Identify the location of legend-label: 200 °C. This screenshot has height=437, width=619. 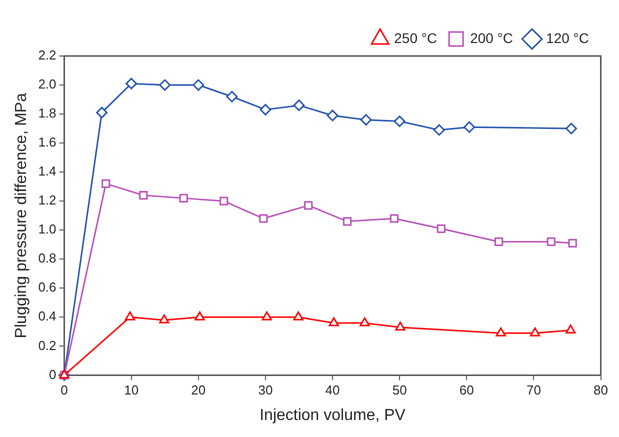
(492, 38).